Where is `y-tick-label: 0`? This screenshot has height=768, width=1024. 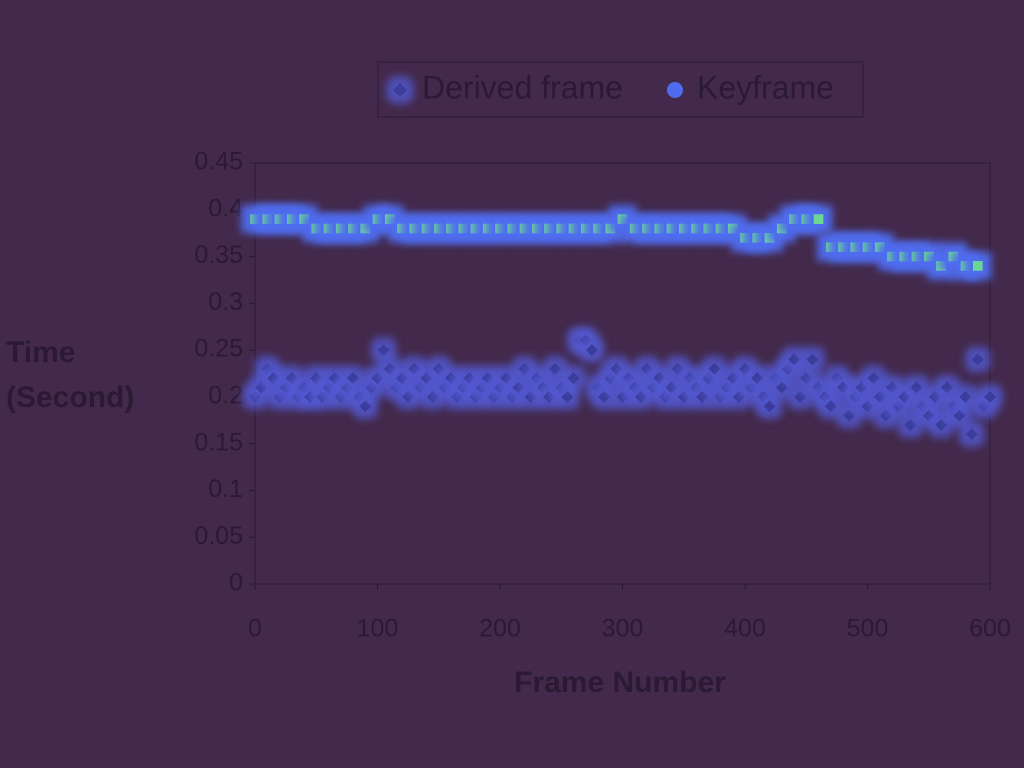 y-tick-label: 0 is located at coordinates (236, 583).